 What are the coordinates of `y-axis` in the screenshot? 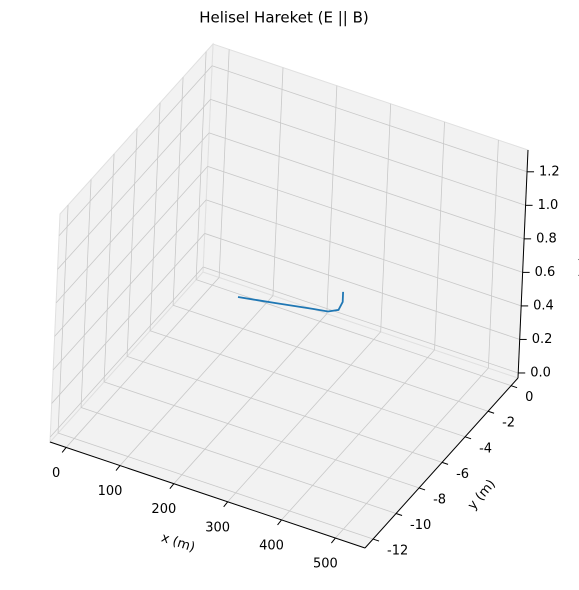 It's located at (441, 463).